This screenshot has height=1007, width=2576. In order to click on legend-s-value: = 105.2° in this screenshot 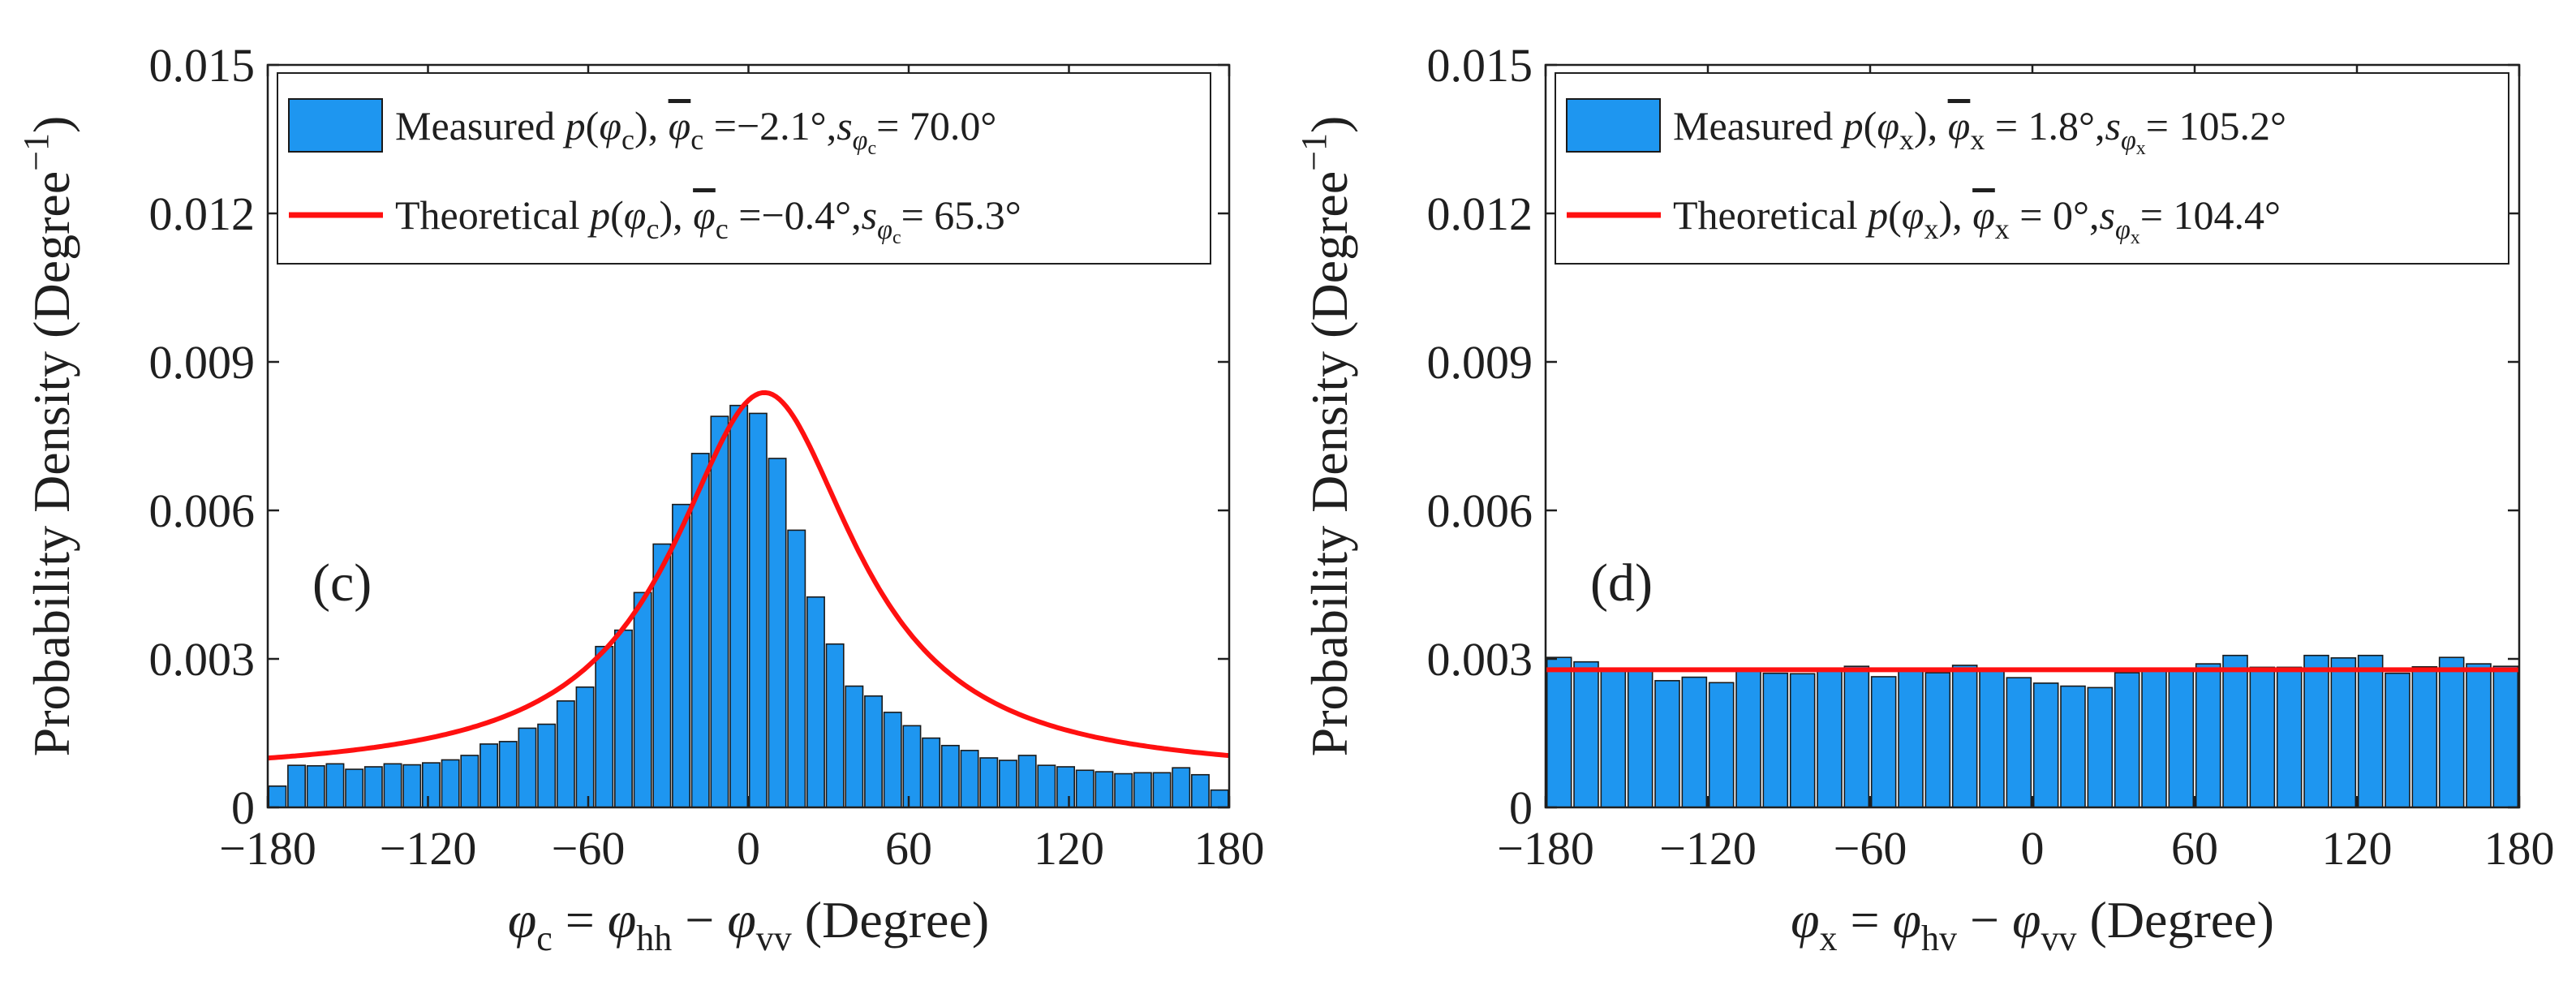, I will do `click(2216, 125)`.